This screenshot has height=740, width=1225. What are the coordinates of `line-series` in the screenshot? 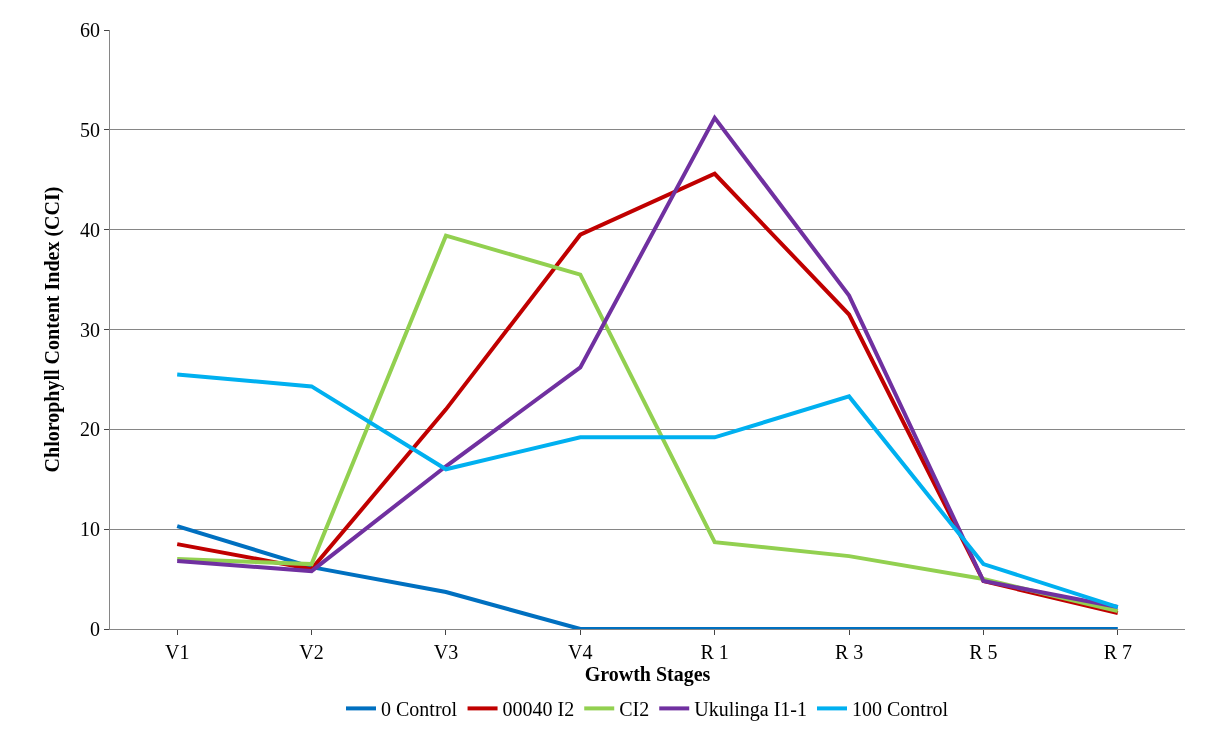 It's located at (647, 576).